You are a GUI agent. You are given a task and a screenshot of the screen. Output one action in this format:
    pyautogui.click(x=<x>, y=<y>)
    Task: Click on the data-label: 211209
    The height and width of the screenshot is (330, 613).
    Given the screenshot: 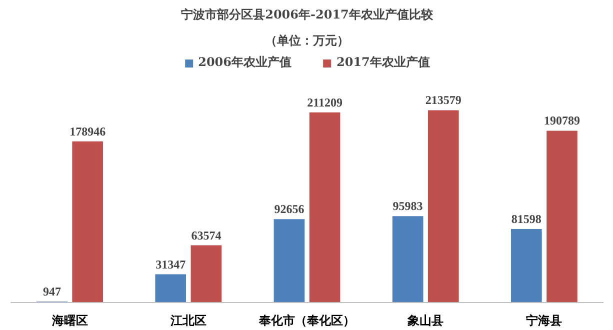 What is the action you would take?
    pyautogui.click(x=324, y=102)
    